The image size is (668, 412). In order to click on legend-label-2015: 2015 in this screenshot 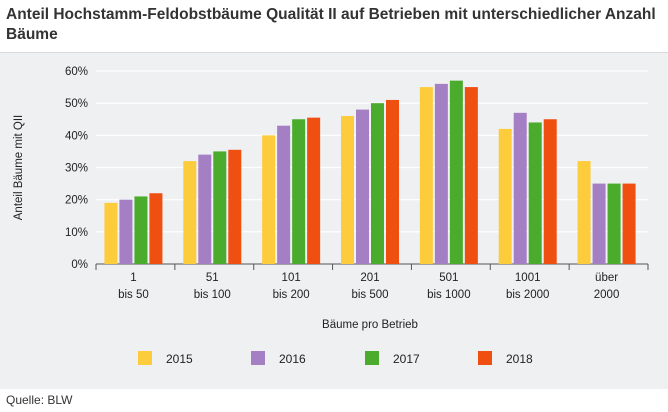, I will do `click(179, 359)`.